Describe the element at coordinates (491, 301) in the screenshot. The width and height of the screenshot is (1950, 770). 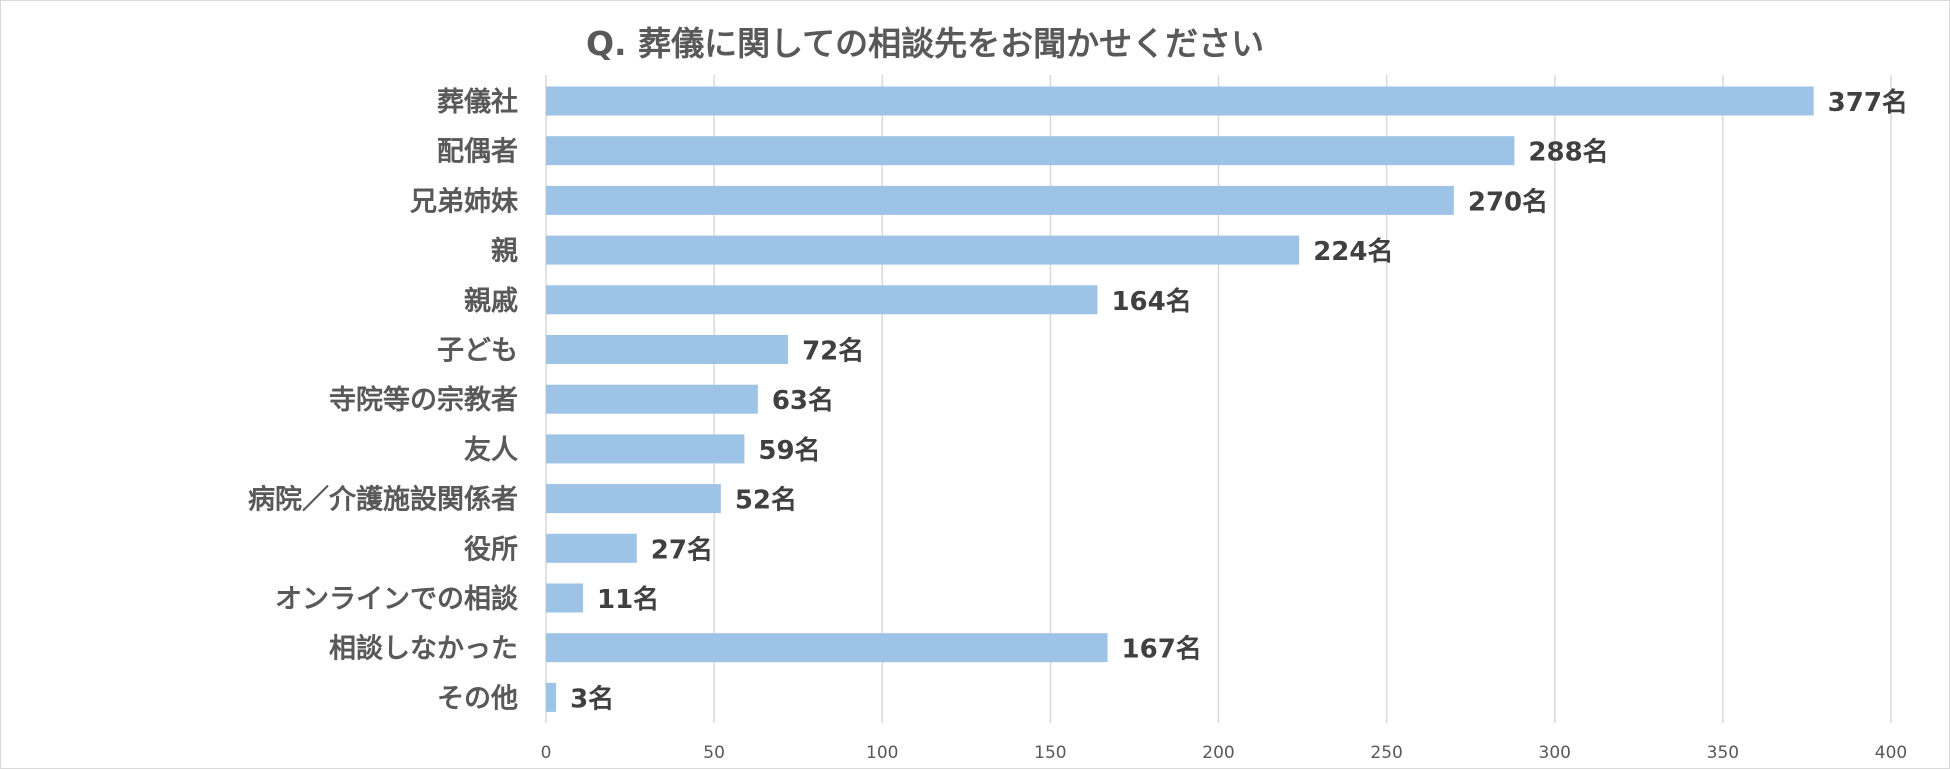
I see `category-label: 親戚` at that location.